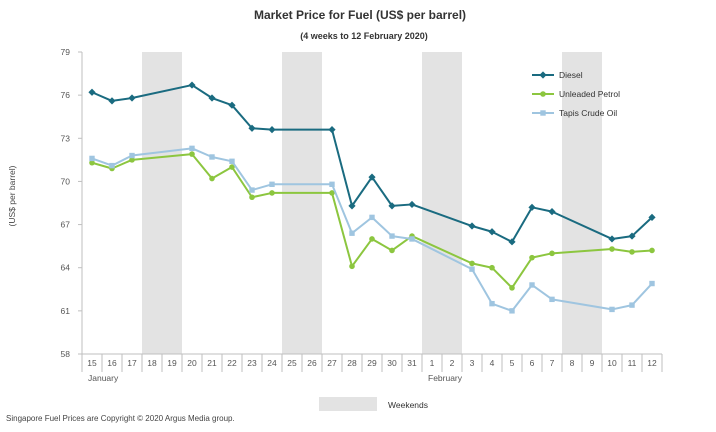 The width and height of the screenshot is (716, 432). I want to click on x-tick-label: 1, so click(432, 363).